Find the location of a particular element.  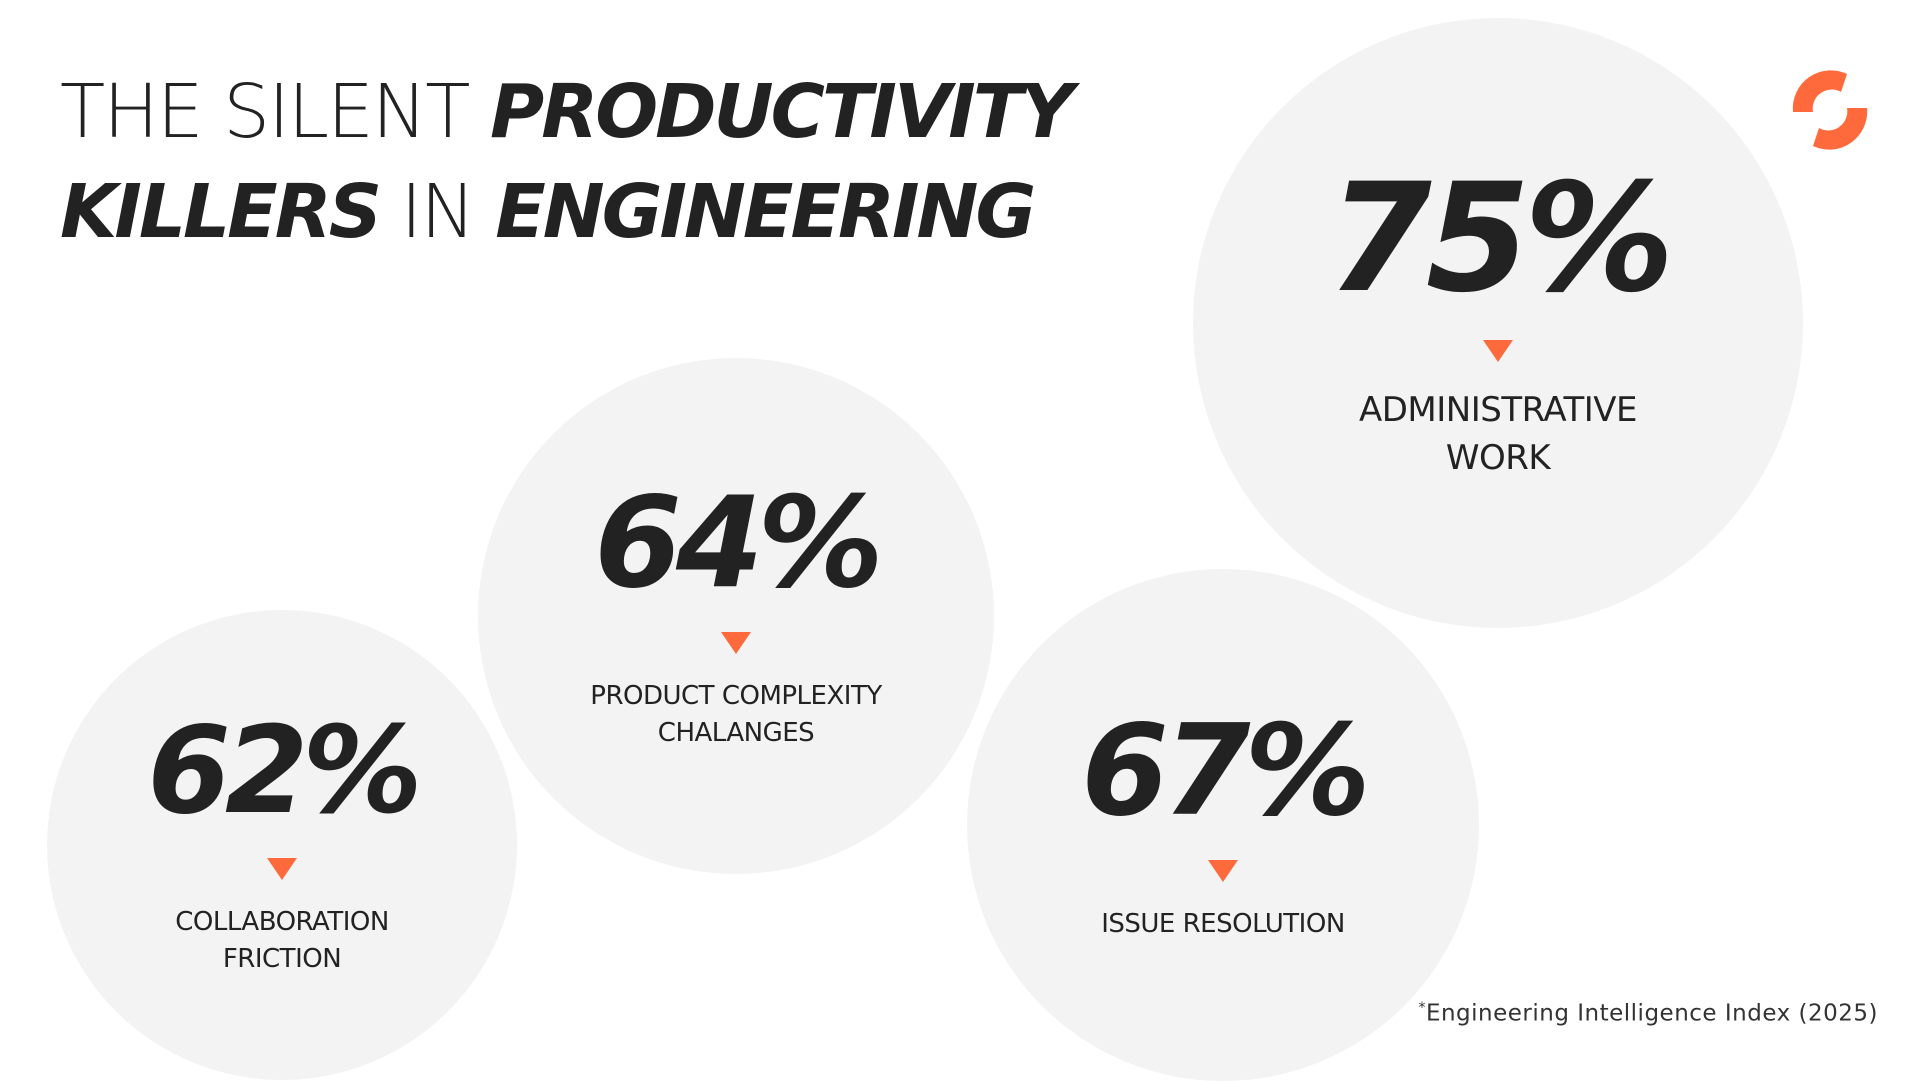

stat-label: ADMINISTRATIVE WORK is located at coordinates (1498, 434).